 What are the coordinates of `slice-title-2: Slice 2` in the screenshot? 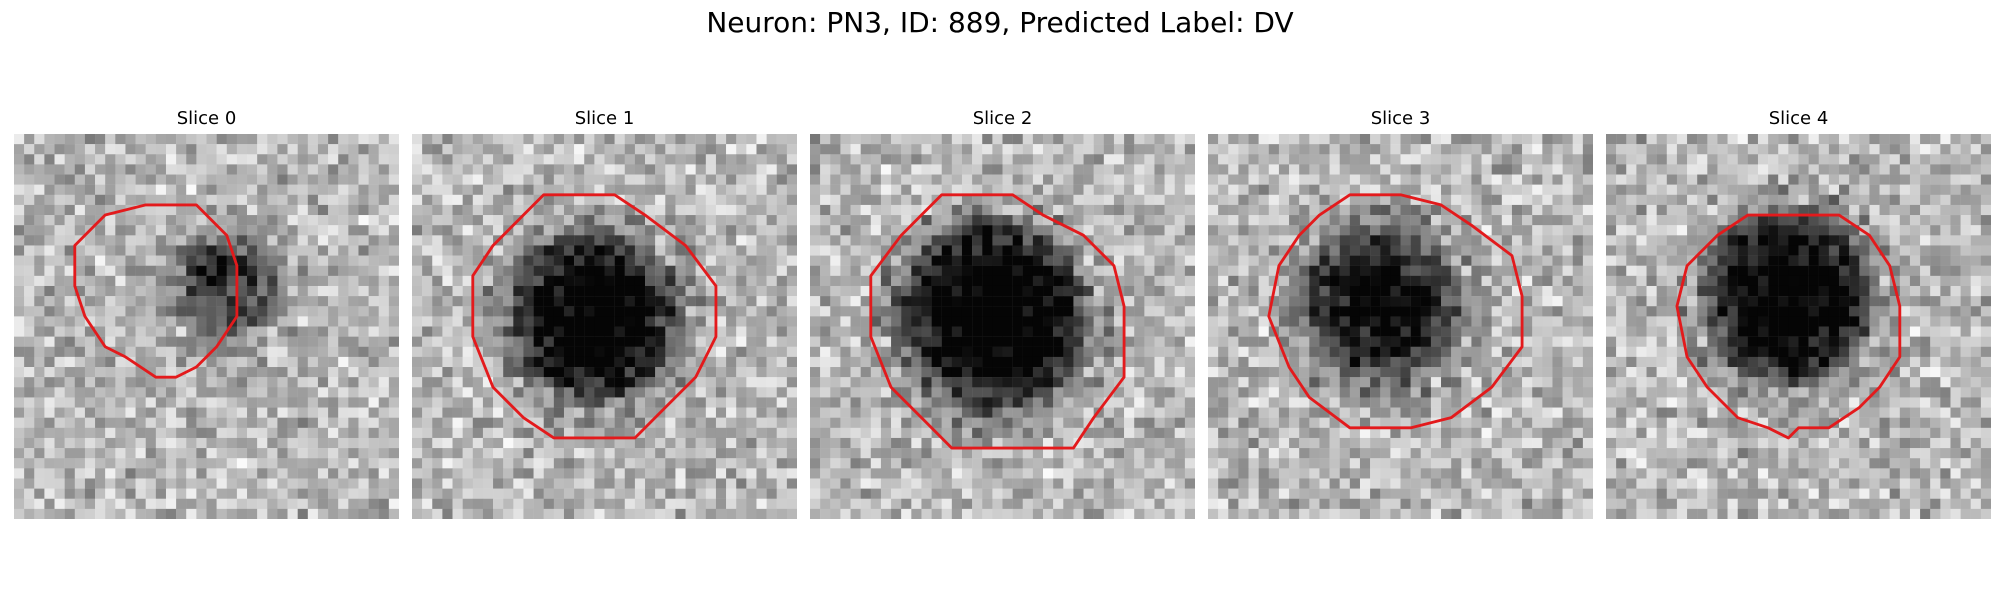 It's located at (1002, 118).